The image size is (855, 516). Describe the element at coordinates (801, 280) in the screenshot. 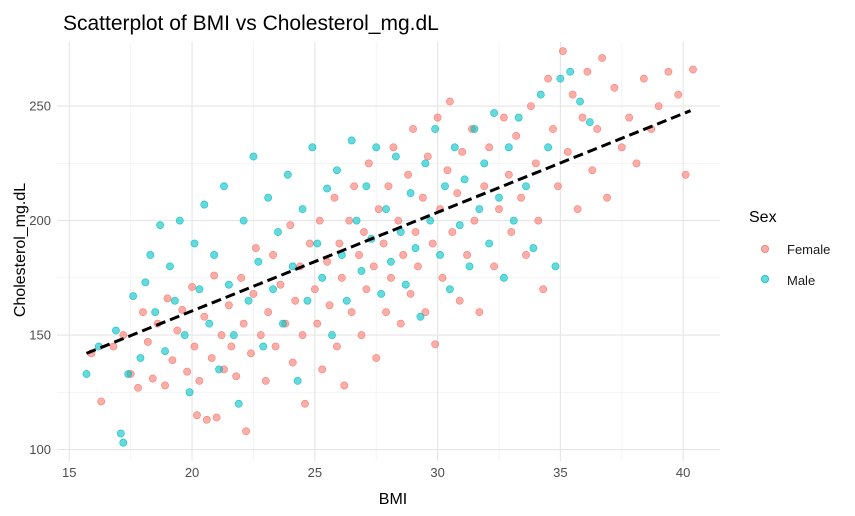

I see `legend-label-male: Male` at that location.